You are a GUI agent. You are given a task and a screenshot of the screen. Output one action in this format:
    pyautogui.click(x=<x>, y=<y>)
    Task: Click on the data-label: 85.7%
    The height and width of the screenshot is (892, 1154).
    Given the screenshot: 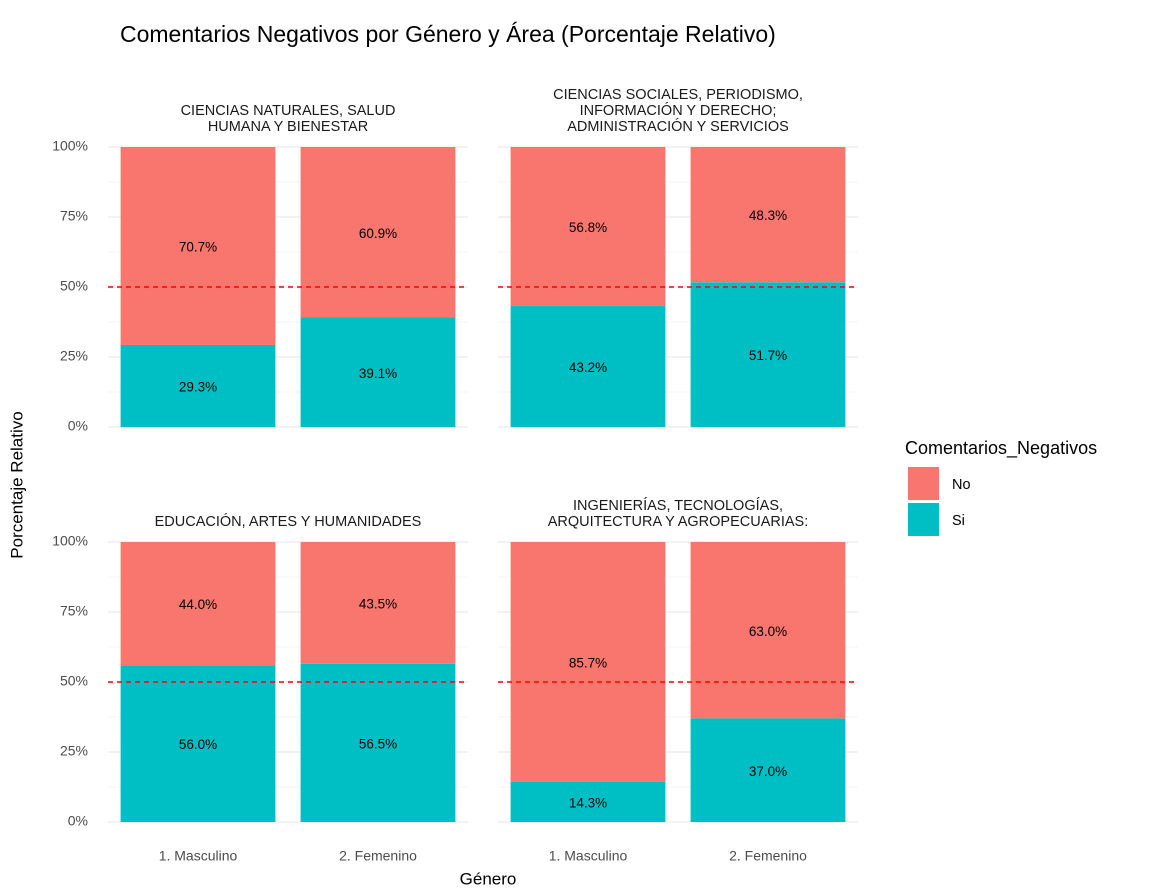 What is the action you would take?
    pyautogui.click(x=588, y=663)
    